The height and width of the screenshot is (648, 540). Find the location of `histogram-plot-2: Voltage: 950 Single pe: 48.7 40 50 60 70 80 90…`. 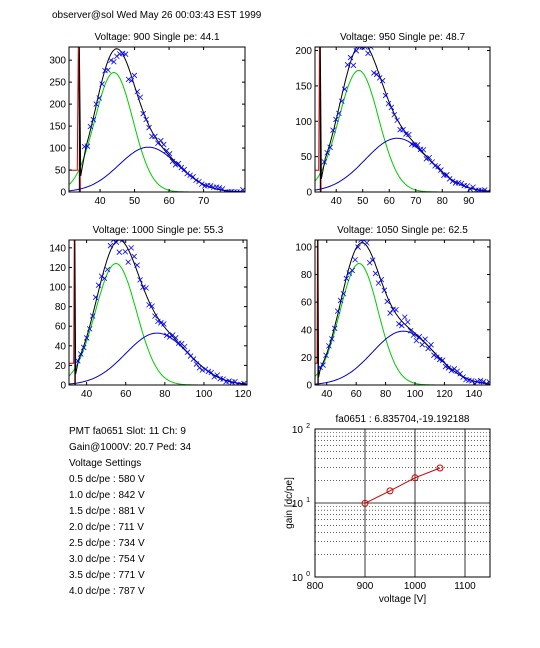

histogram-plot-2: Voltage: 950 Single pe: 48.7 40 50 60 70 80 90… is located at coordinates (393, 119).